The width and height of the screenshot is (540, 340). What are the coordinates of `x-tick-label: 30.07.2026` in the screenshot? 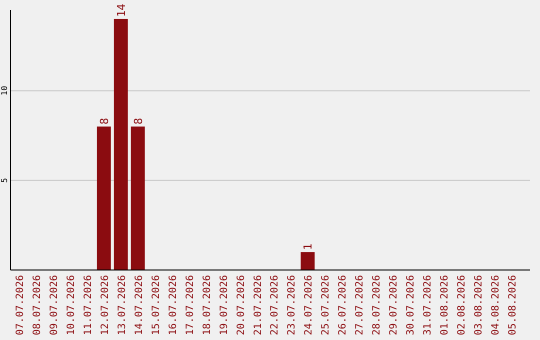 It's located at (411, 305).